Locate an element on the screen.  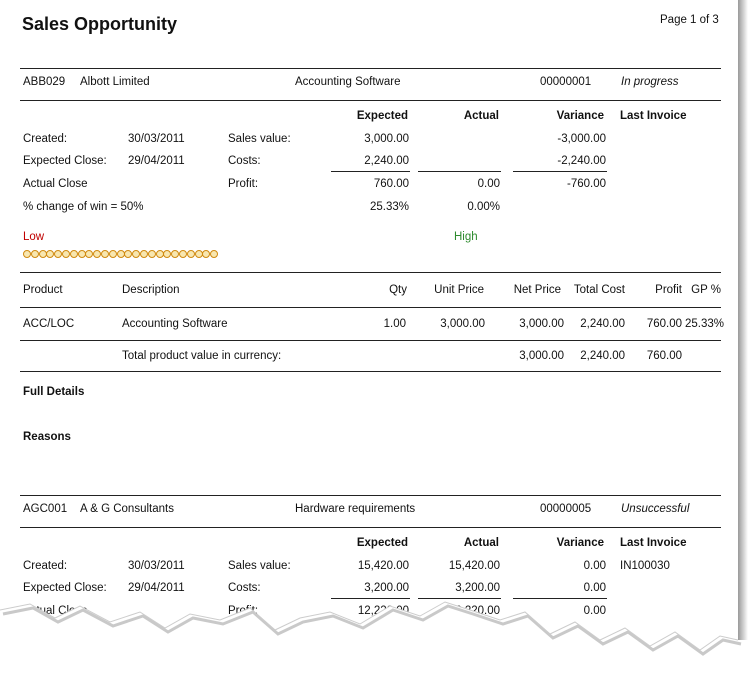
expected-value: 3,200.00 is located at coordinates (386, 588).